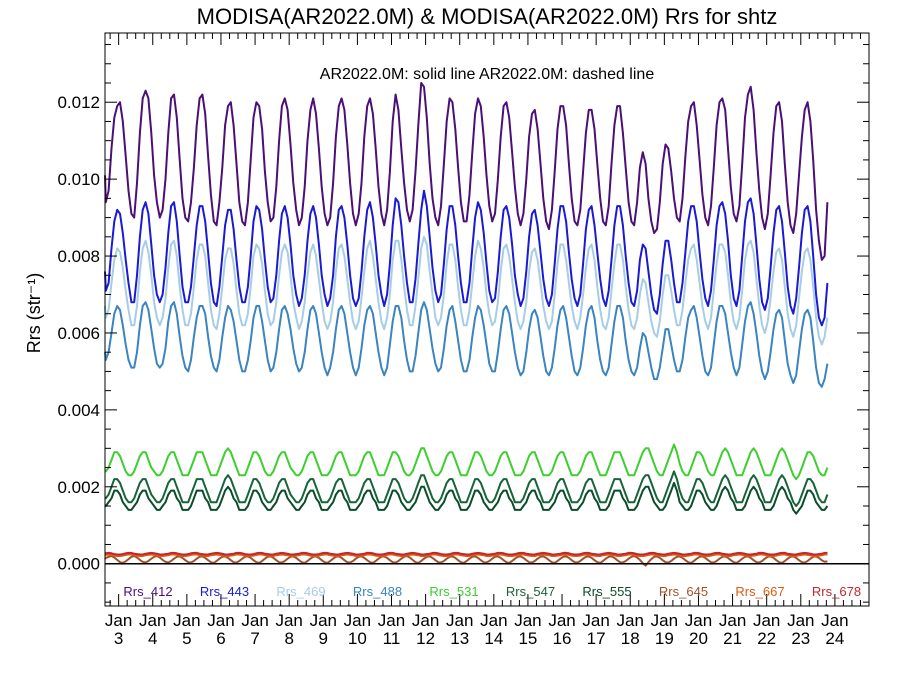  I want to click on legend-entry-rrs-555: Rrs_555, so click(606, 591).